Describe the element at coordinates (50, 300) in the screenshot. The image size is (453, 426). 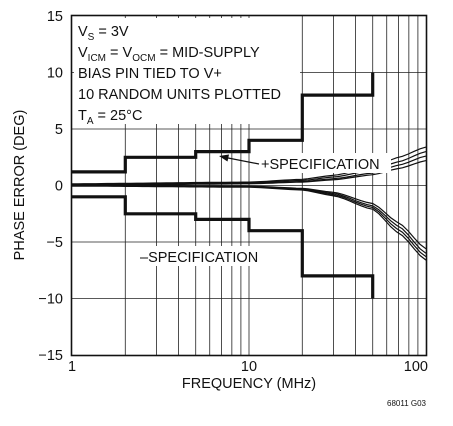
I see `y-tick-label: −10` at that location.